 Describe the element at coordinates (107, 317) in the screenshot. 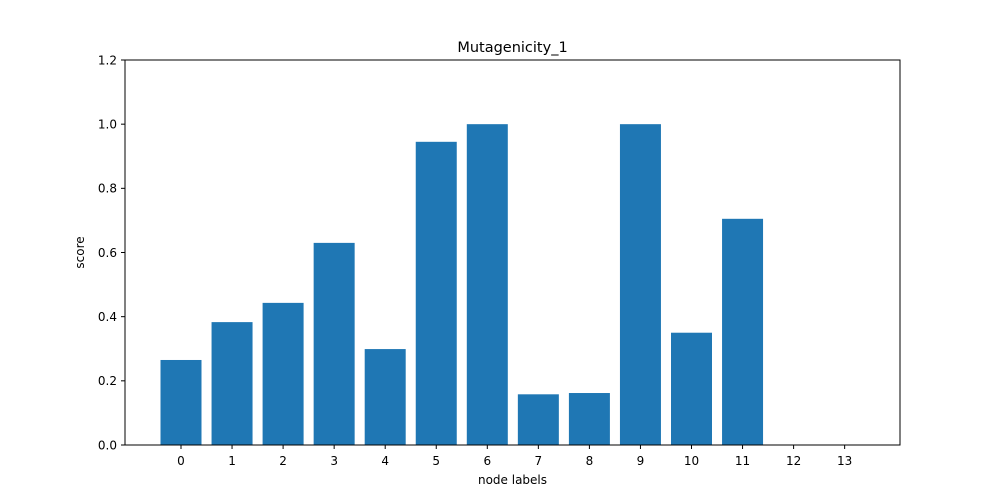

I see `y-tick-label: 0.4` at that location.